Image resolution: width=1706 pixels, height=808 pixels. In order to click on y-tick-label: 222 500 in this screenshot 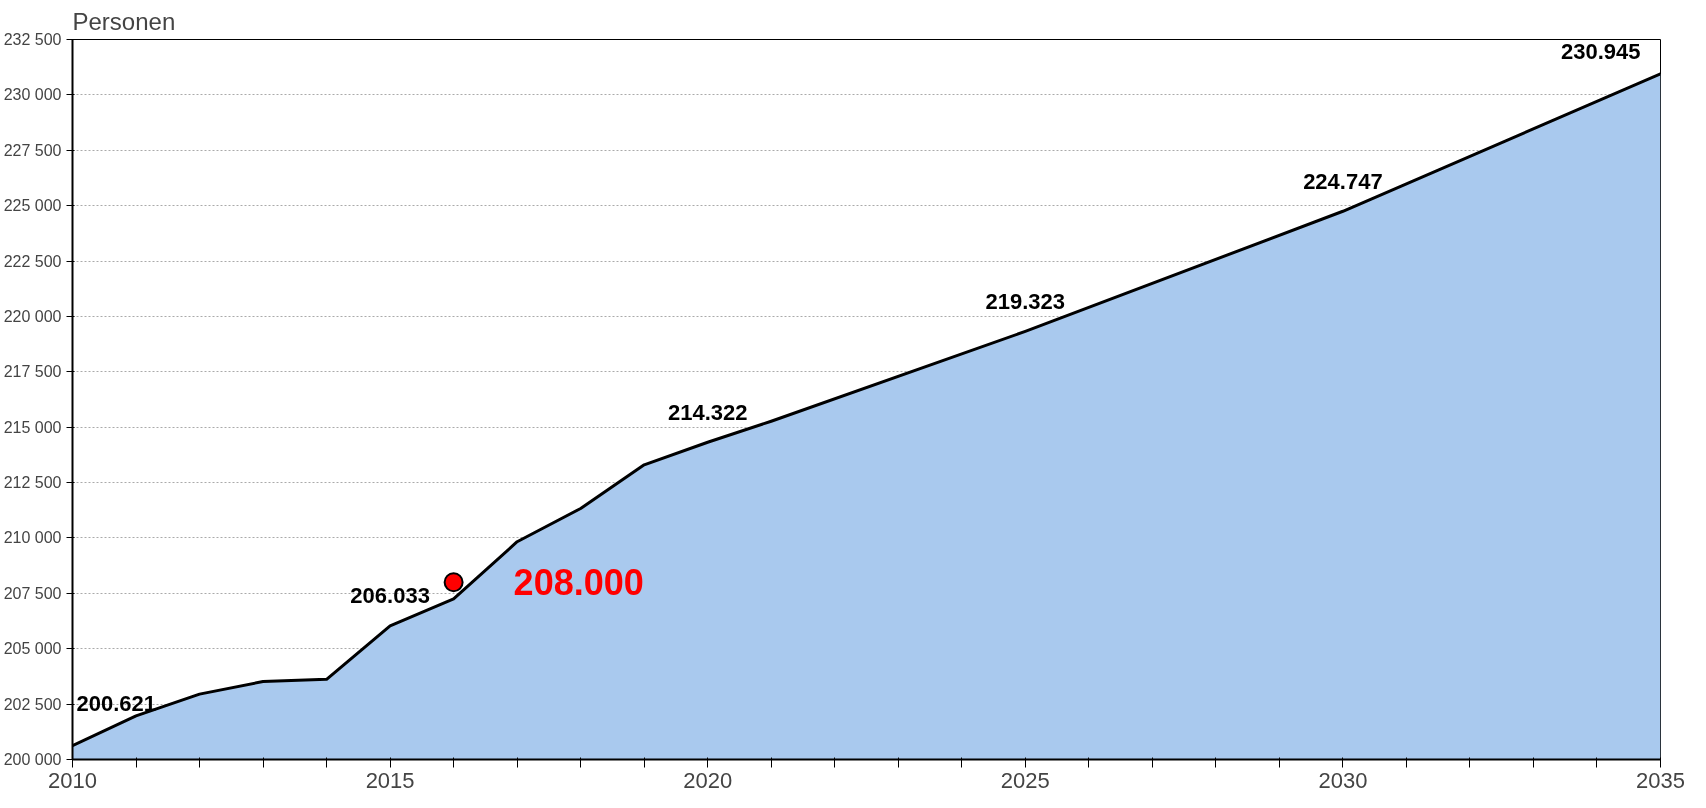, I will do `click(32, 261)`.